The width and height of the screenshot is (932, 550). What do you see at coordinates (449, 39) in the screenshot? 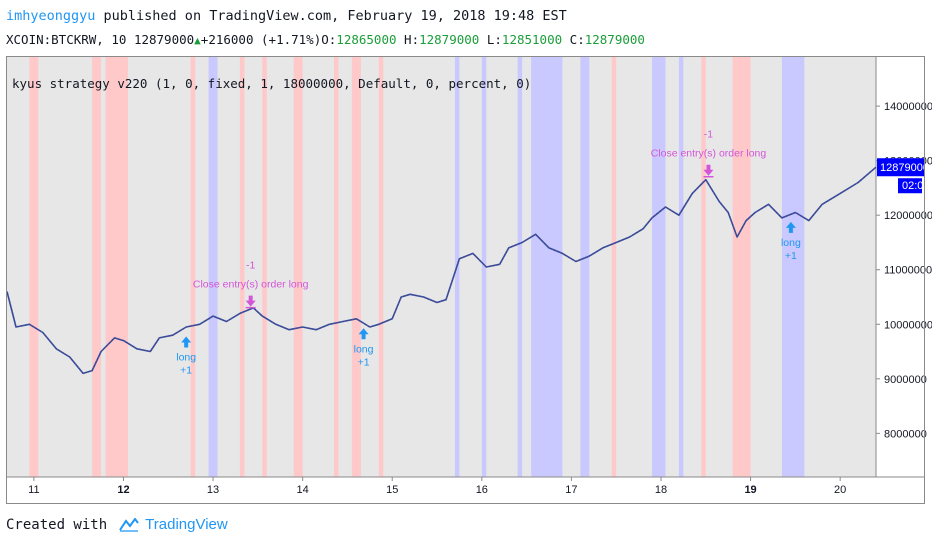
I see `high-value: 12879000` at bounding box center [449, 39].